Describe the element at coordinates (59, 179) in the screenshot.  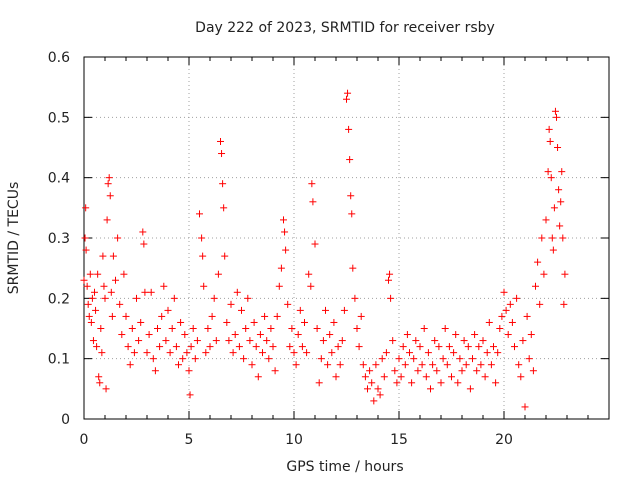
I see `y-tick-label: 0.4` at that location.